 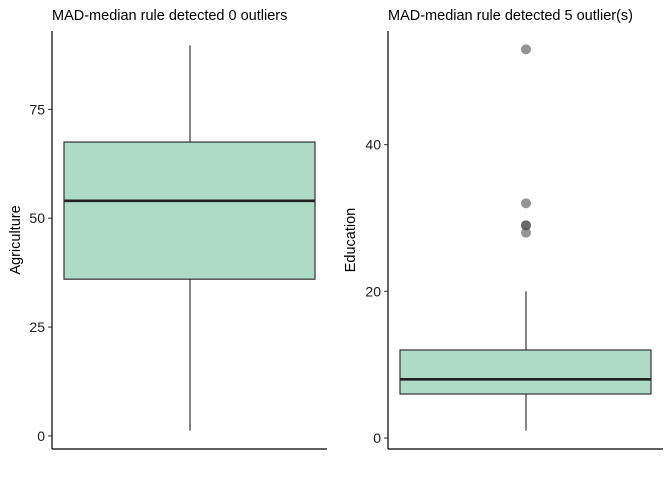 What do you see at coordinates (37, 218) in the screenshot?
I see `y-tick-label-agriculture-50: 50` at bounding box center [37, 218].